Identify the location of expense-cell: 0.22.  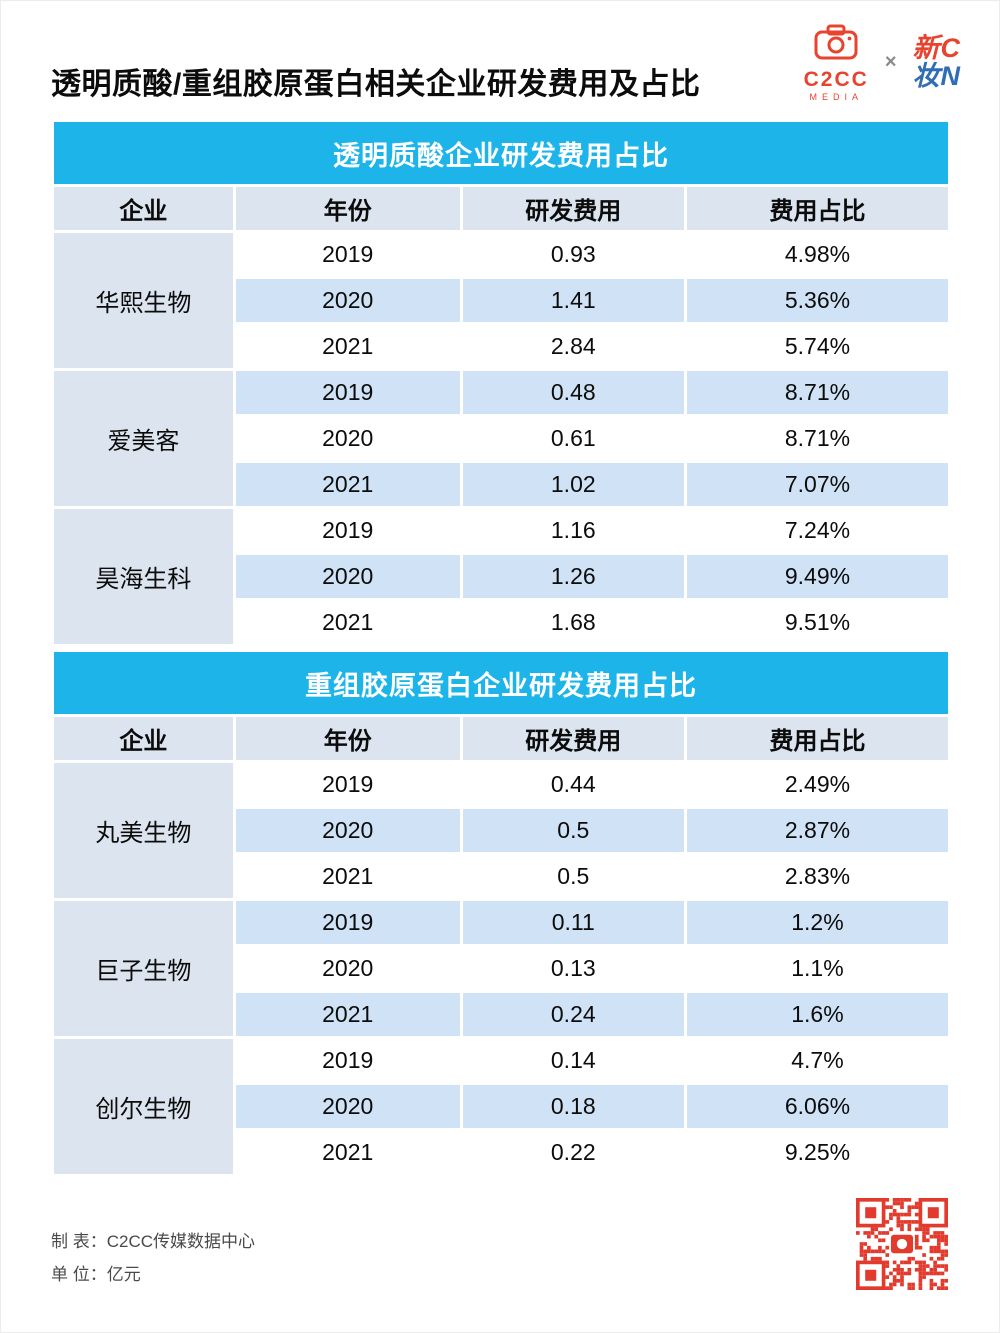
(573, 1152).